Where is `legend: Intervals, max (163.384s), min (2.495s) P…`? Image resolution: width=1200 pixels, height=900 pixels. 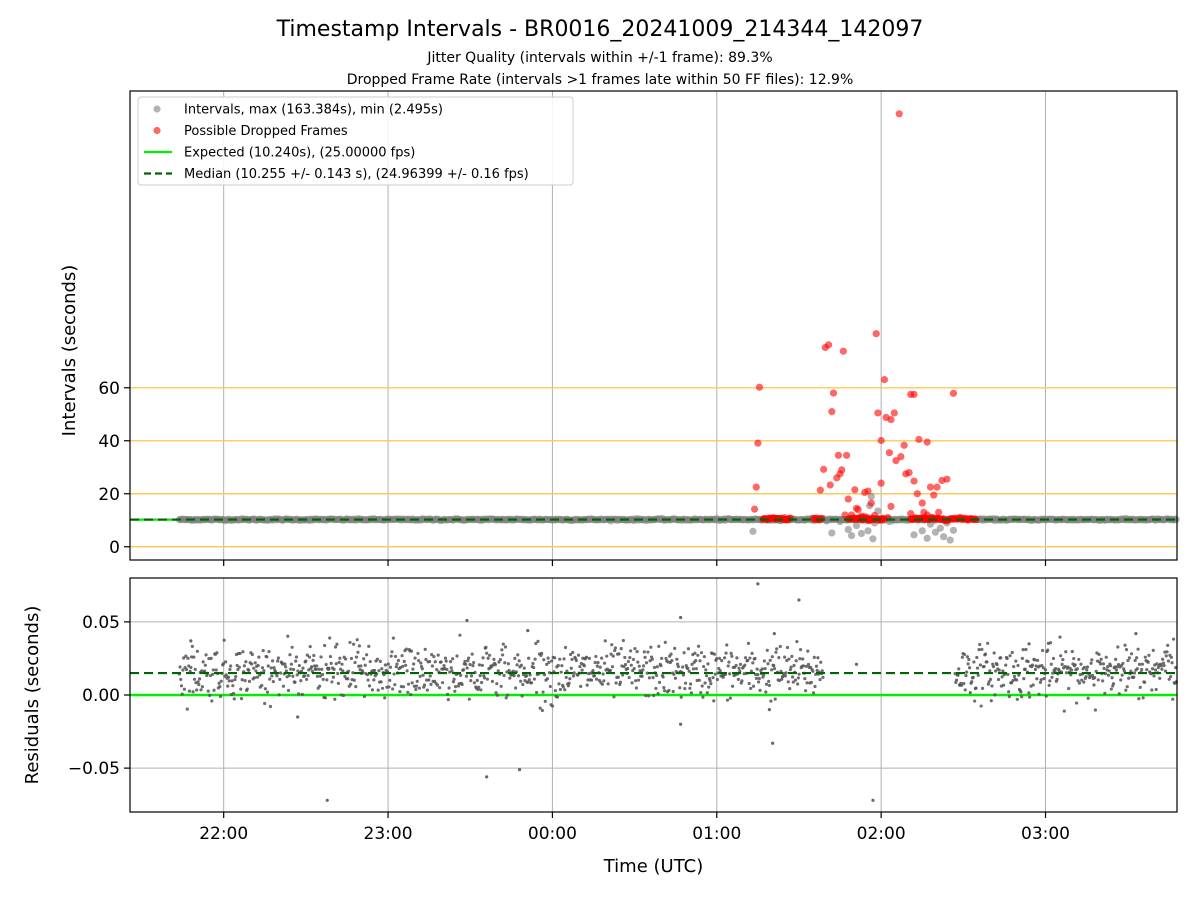
legend: Intervals, max (163.384s), min (2.495s) P… is located at coordinates (355, 141).